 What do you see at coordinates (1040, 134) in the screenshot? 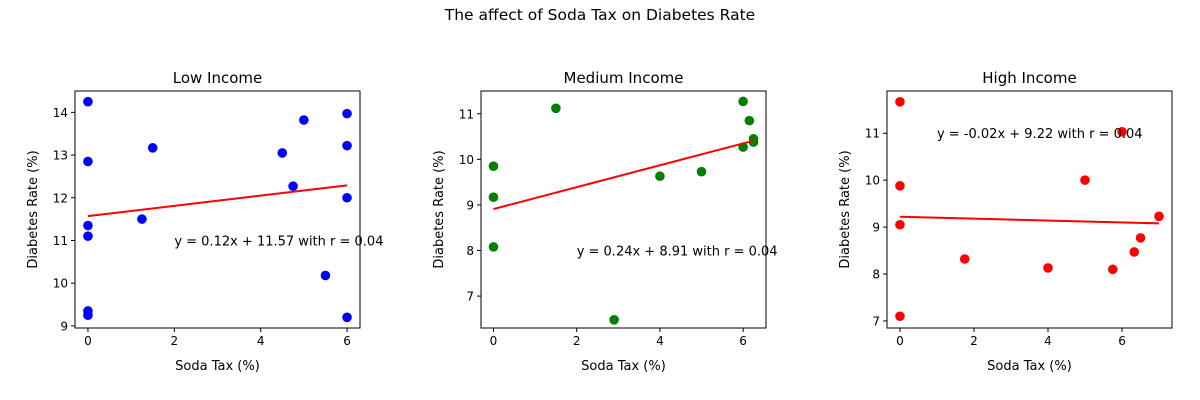
I see `regression-annotation: y = -0.02x + 9.22 with r = 0.04` at bounding box center [1040, 134].